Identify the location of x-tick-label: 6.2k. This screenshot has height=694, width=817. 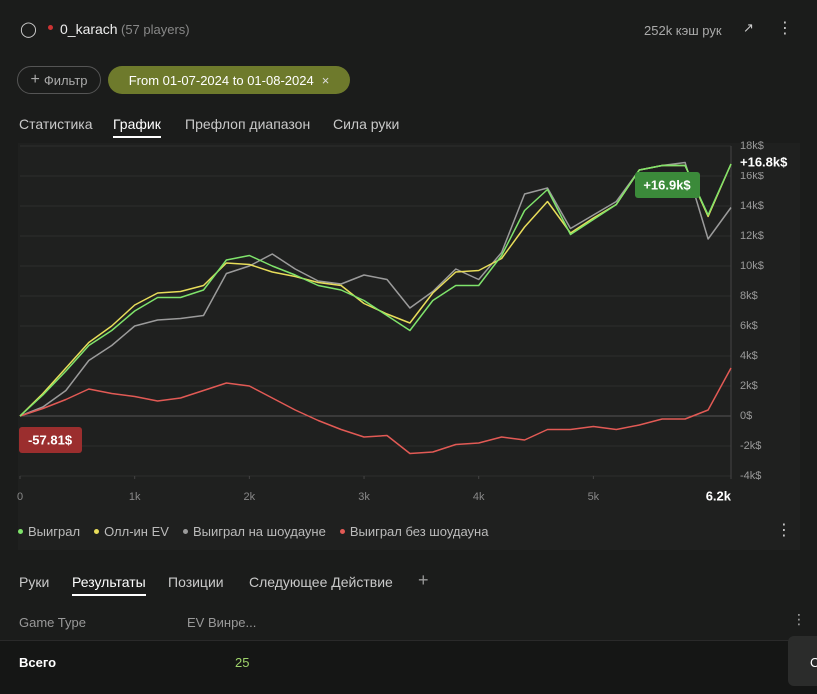
(719, 495).